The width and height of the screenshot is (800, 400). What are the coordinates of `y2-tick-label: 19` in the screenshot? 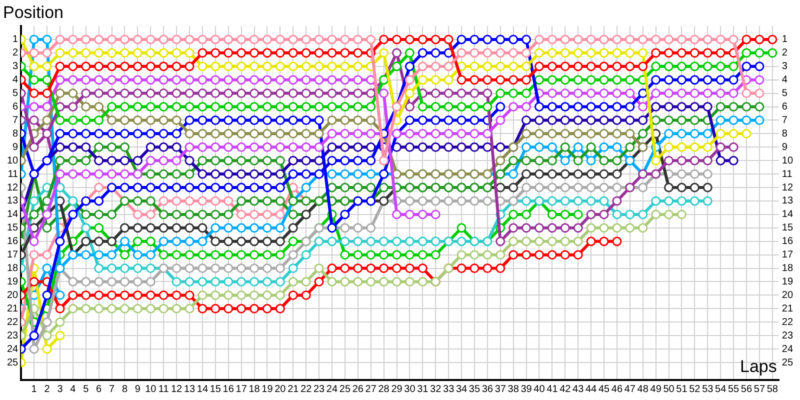 It's located at (788, 282).